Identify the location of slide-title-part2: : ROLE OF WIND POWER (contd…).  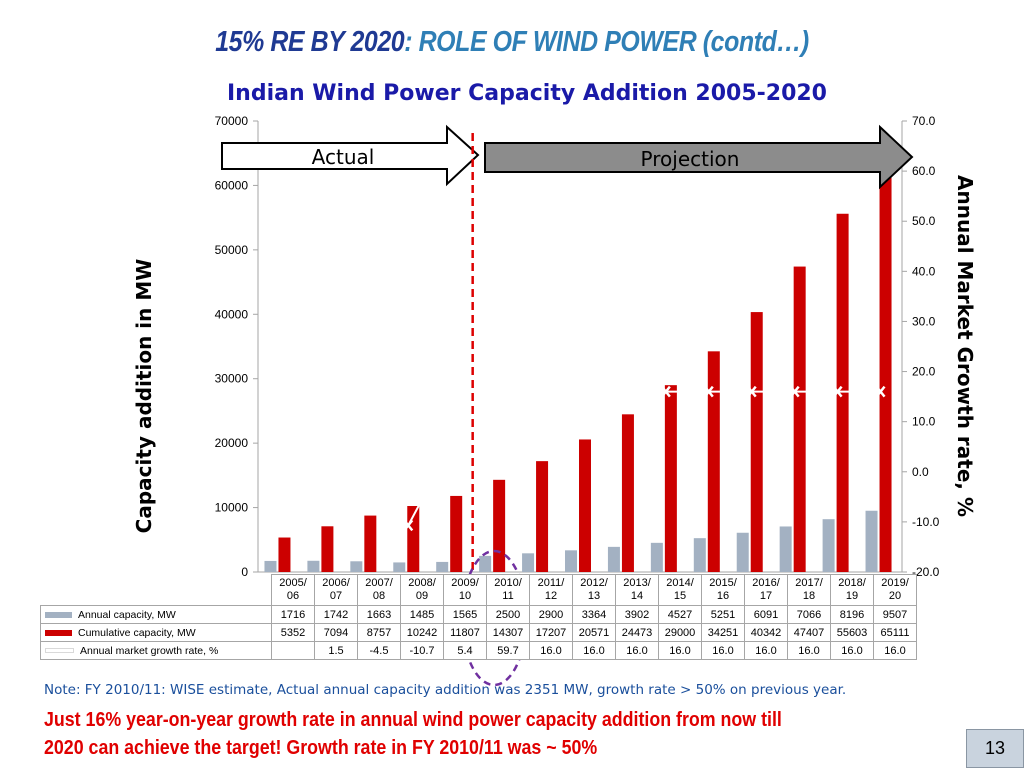
(606, 42).